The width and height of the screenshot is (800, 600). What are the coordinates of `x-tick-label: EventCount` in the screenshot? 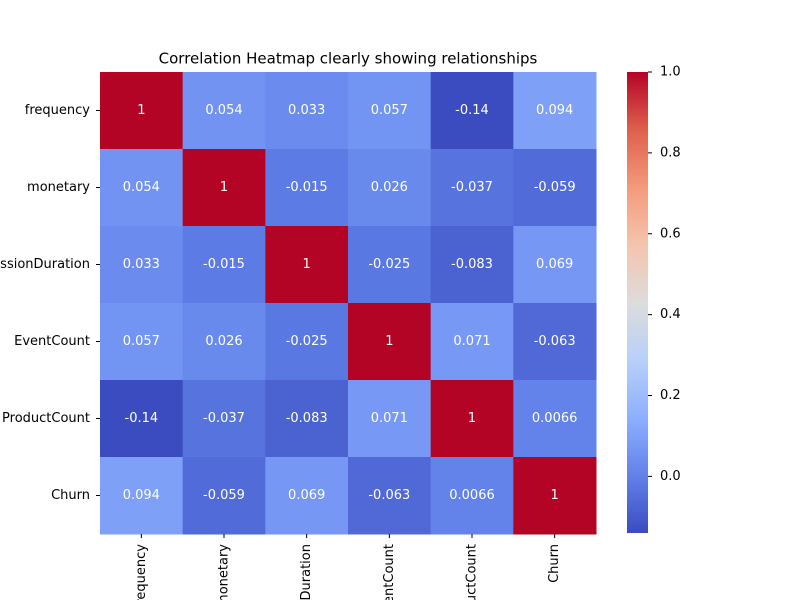 It's located at (389, 572).